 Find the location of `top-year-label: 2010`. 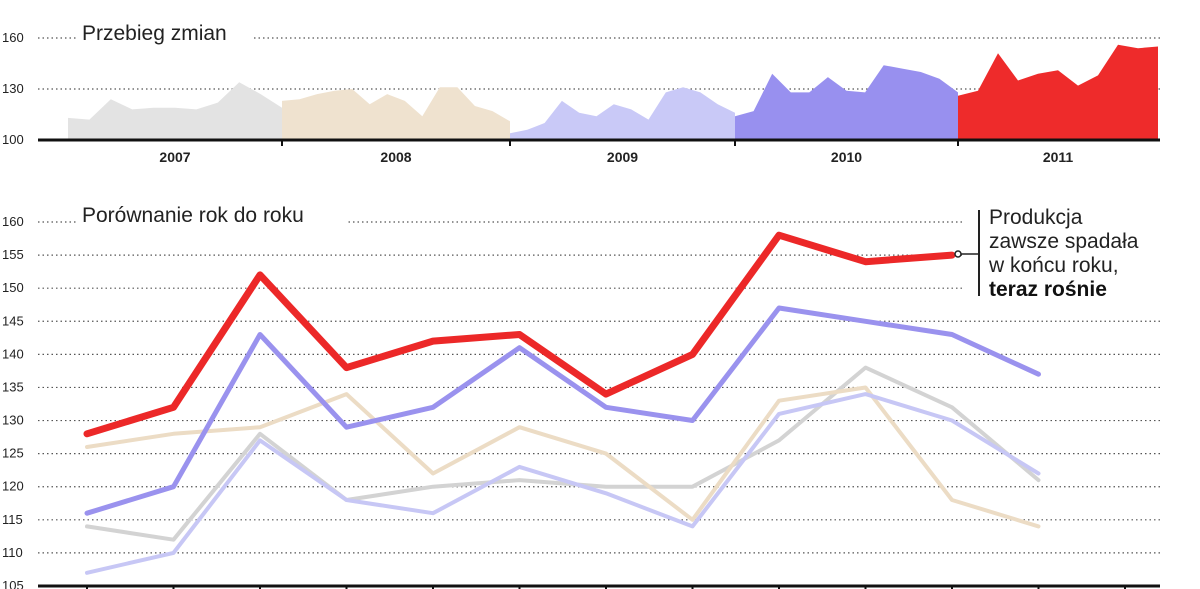

top-year-label: 2010 is located at coordinates (846, 157).